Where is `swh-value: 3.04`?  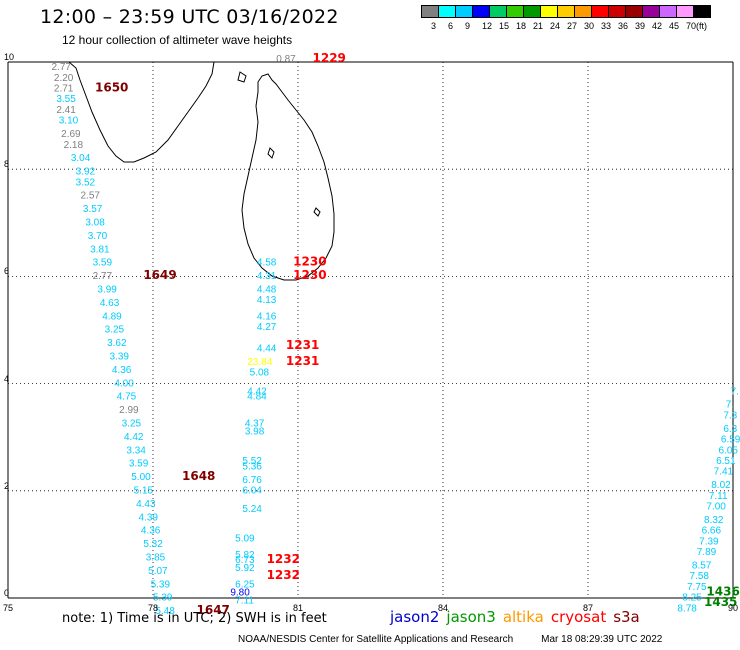 swh-value: 3.04 is located at coordinates (81, 158).